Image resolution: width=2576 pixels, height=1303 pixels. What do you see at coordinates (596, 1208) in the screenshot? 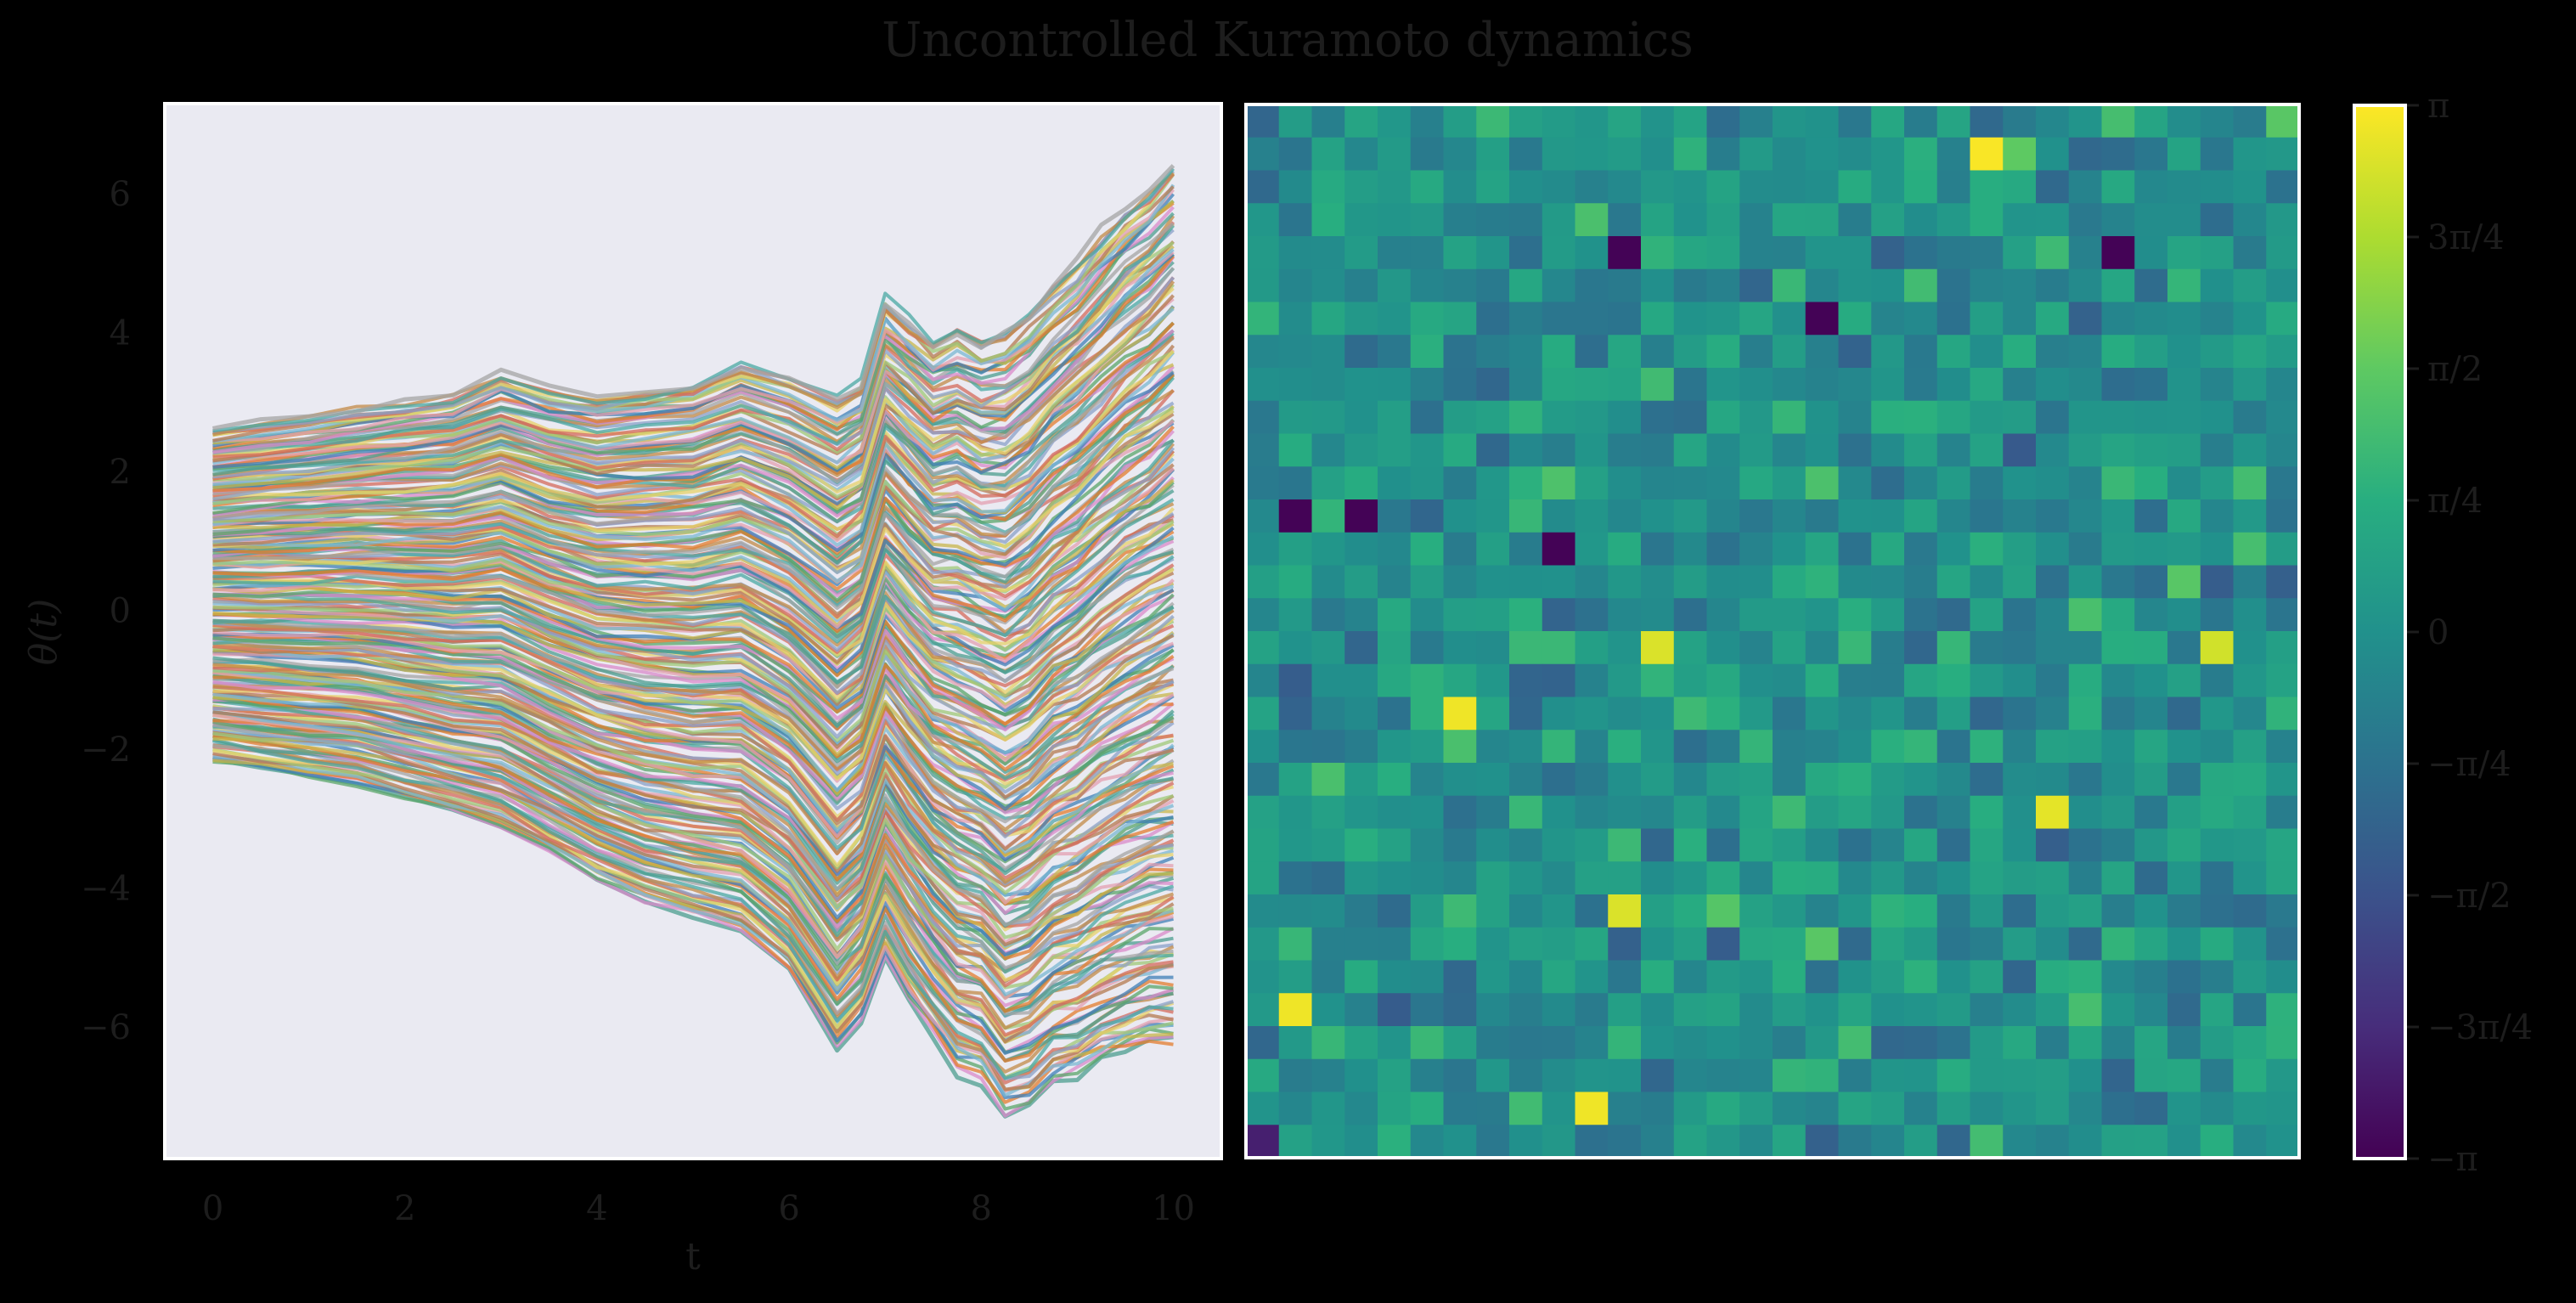
I see `x-tick-label: 4` at bounding box center [596, 1208].